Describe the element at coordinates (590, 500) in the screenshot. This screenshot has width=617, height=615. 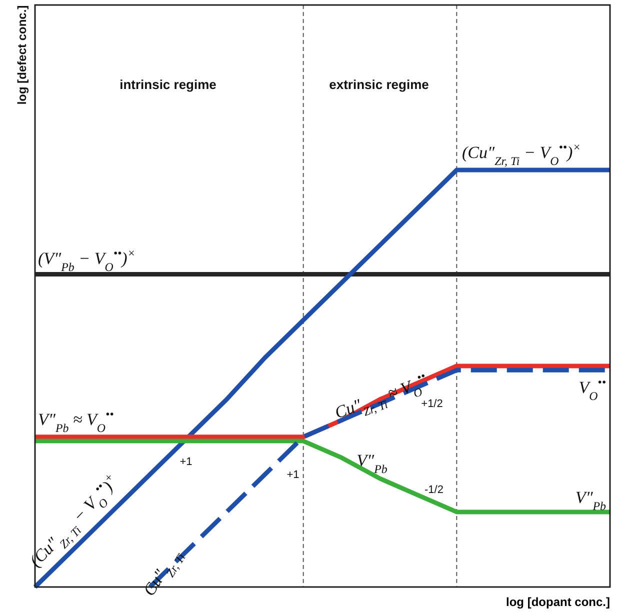
I see `series-label: V″$_{Pb}$` at that location.